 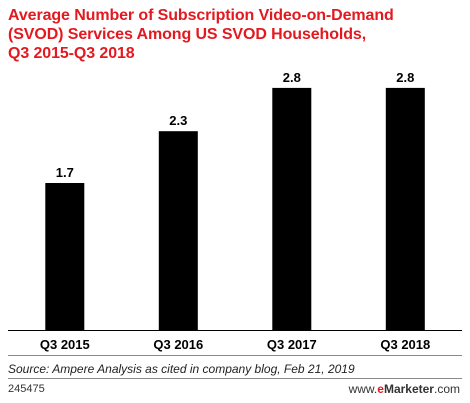 What do you see at coordinates (235, 378) in the screenshot?
I see `source-divider-bottom` at bounding box center [235, 378].